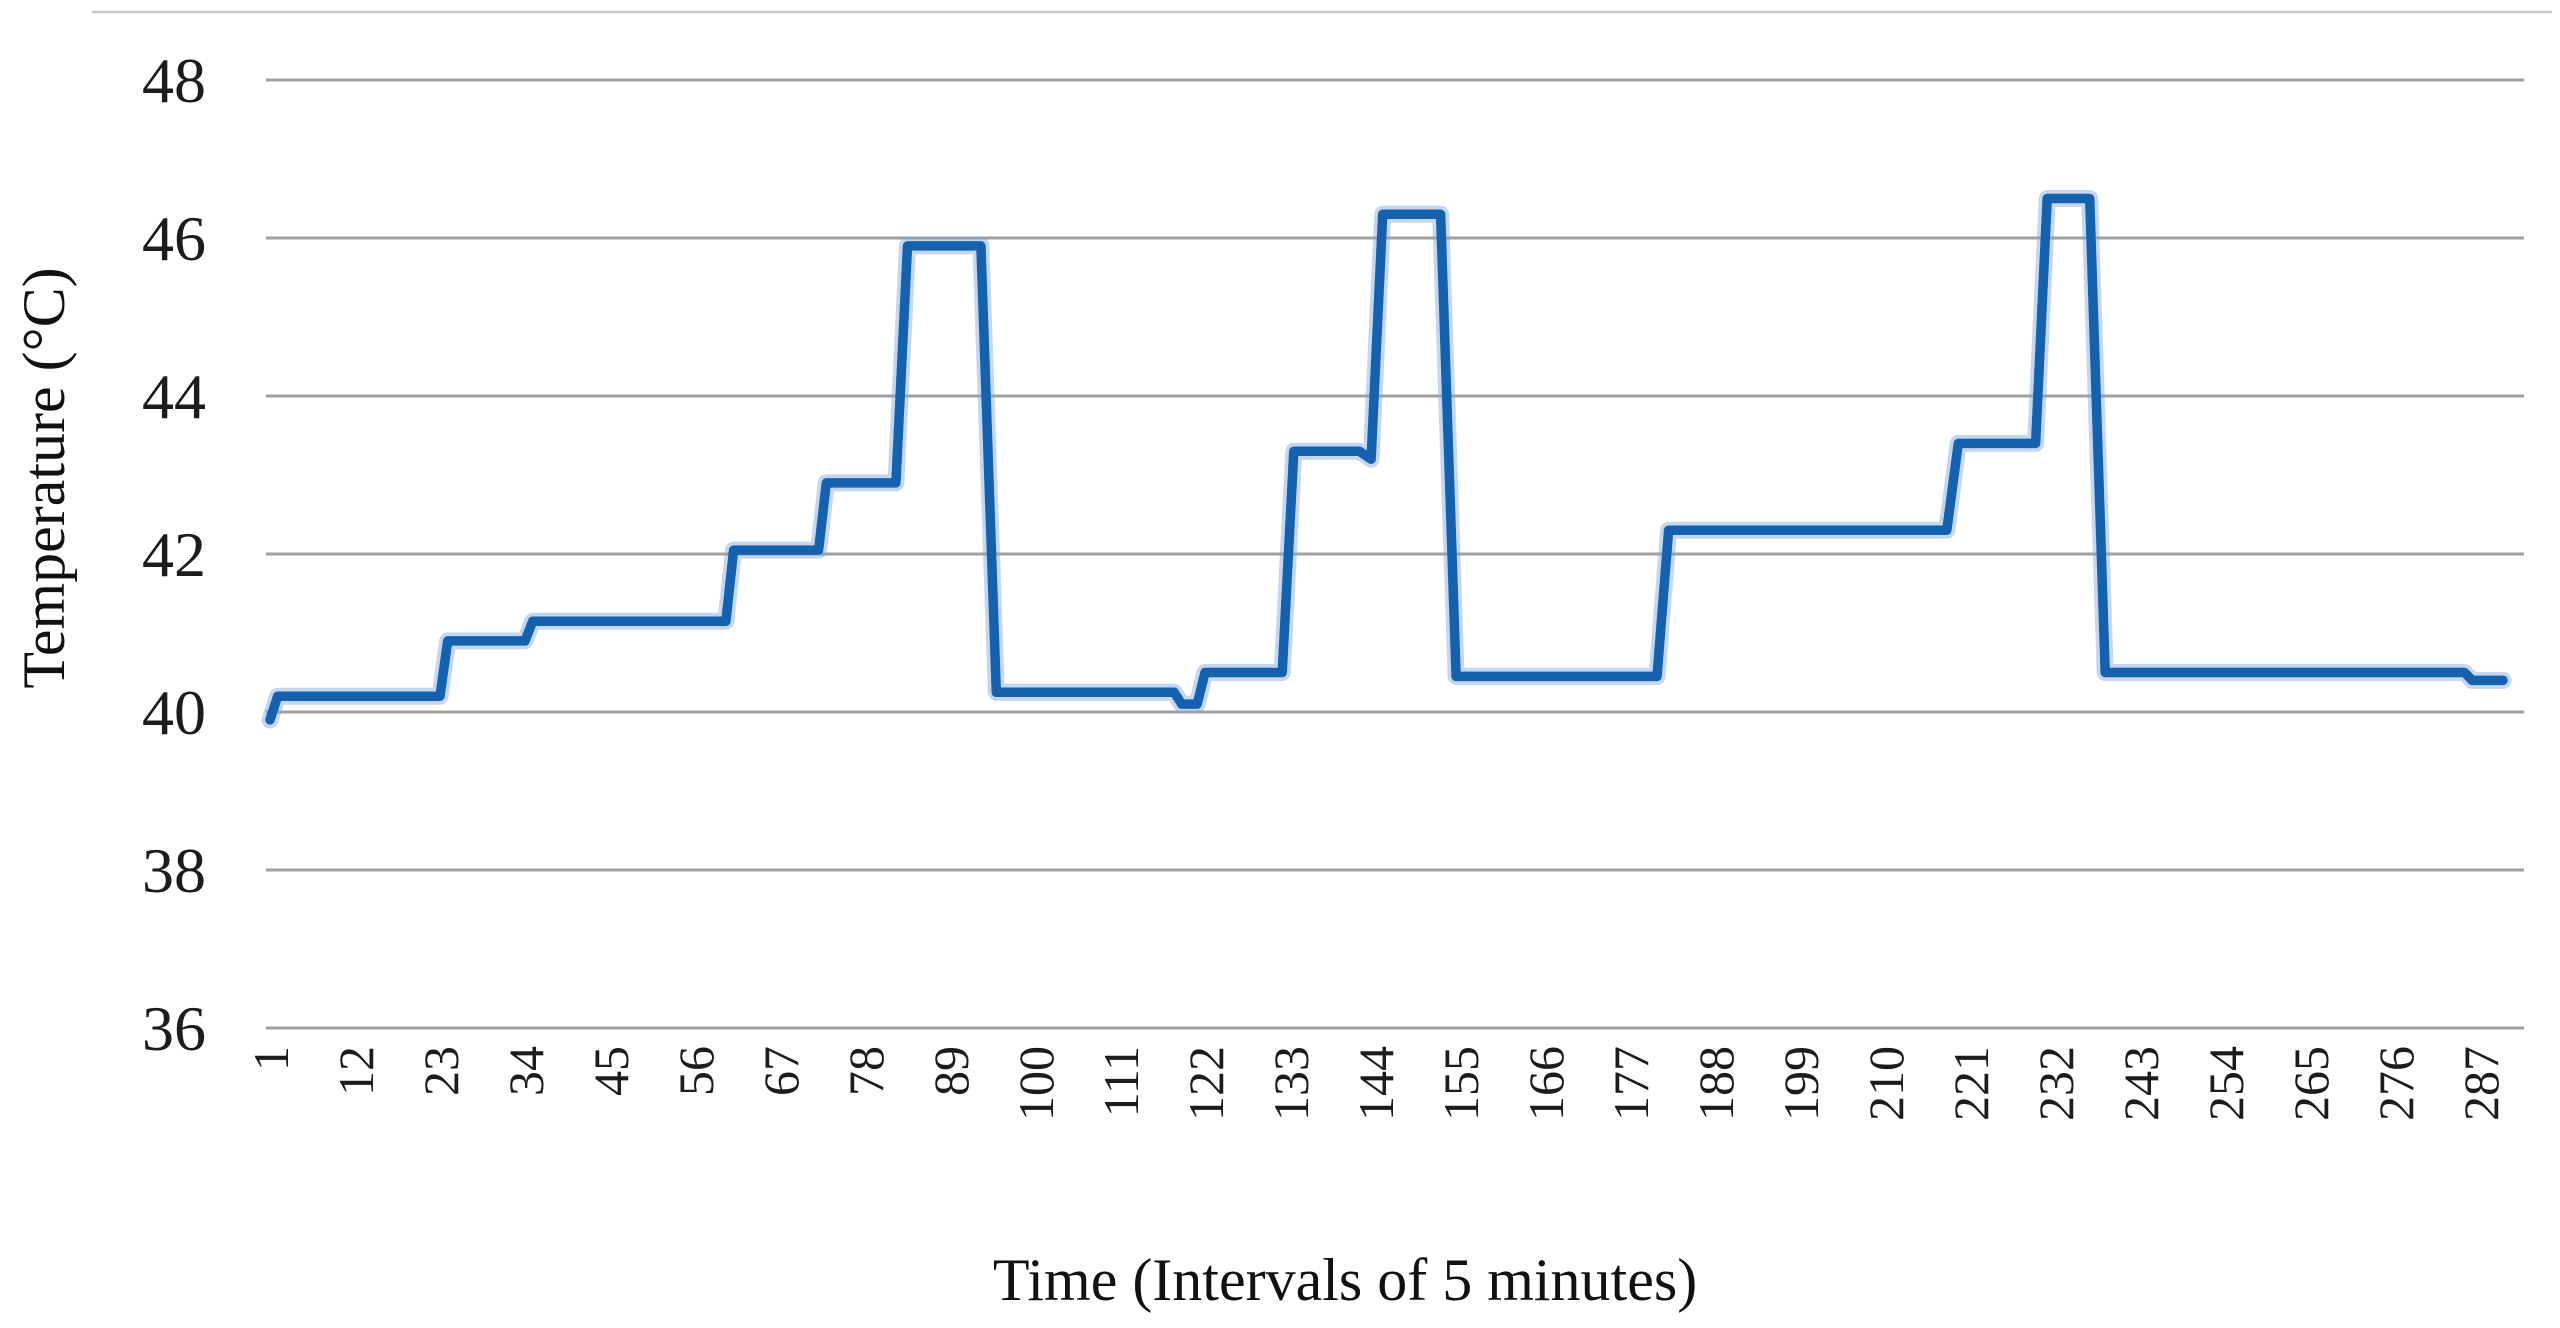 Image resolution: width=2560 pixels, height=1328 pixels. I want to click on x-tick-label-221: 221, so click(1971, 1083).